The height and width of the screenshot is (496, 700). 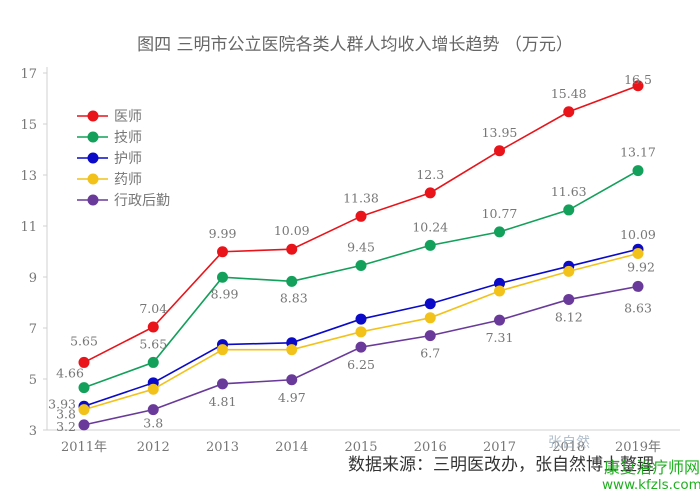 What do you see at coordinates (355, 45) in the screenshot?
I see `chart-title: 图四 三明市公立医院各类人群人均收入增长趋势 （万元）` at bounding box center [355, 45].